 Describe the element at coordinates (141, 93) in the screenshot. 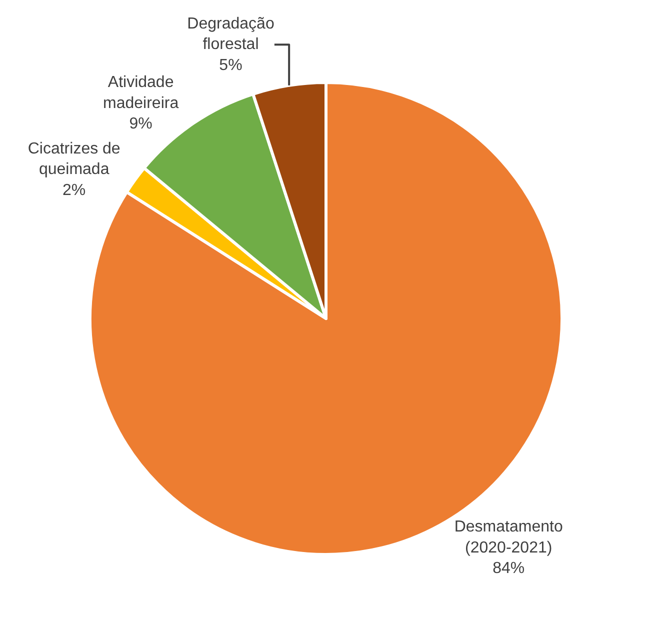

I see `slice-label: Atividade madeireira` at that location.